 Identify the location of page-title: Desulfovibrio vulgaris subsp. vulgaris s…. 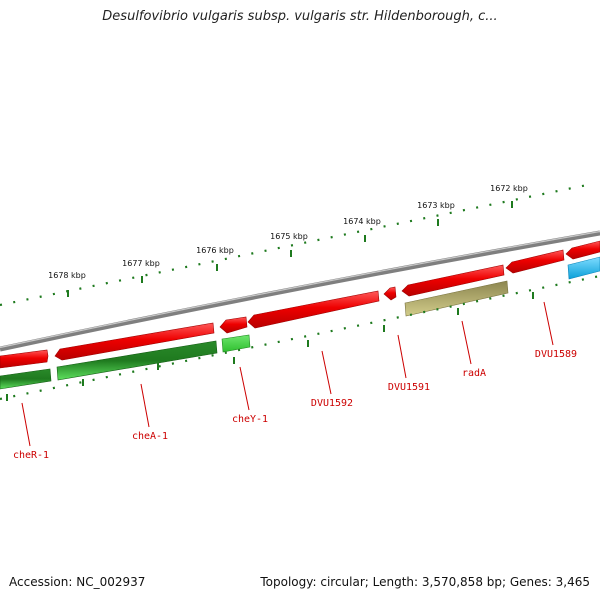
(300, 16).